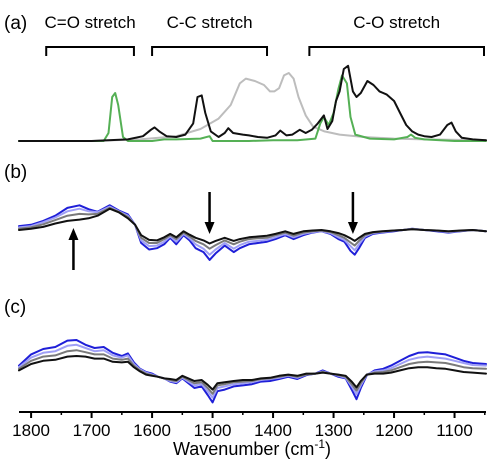 The height and width of the screenshot is (467, 489). What do you see at coordinates (31, 430) in the screenshot?
I see `x-tick-label: 1800` at bounding box center [31, 430].